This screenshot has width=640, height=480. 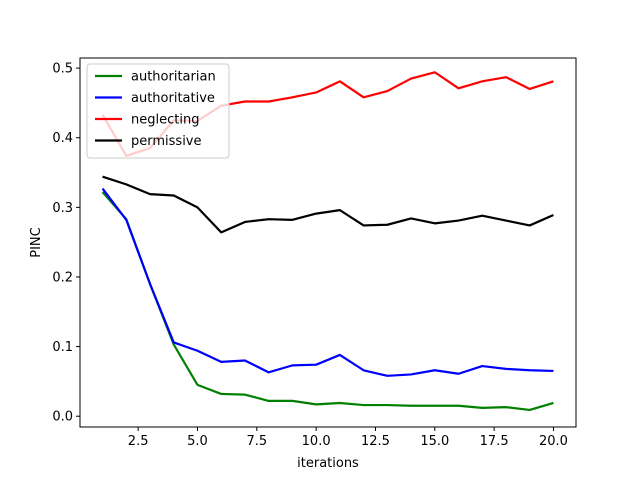 I want to click on y-axis-label: PINC, so click(x=36, y=242).